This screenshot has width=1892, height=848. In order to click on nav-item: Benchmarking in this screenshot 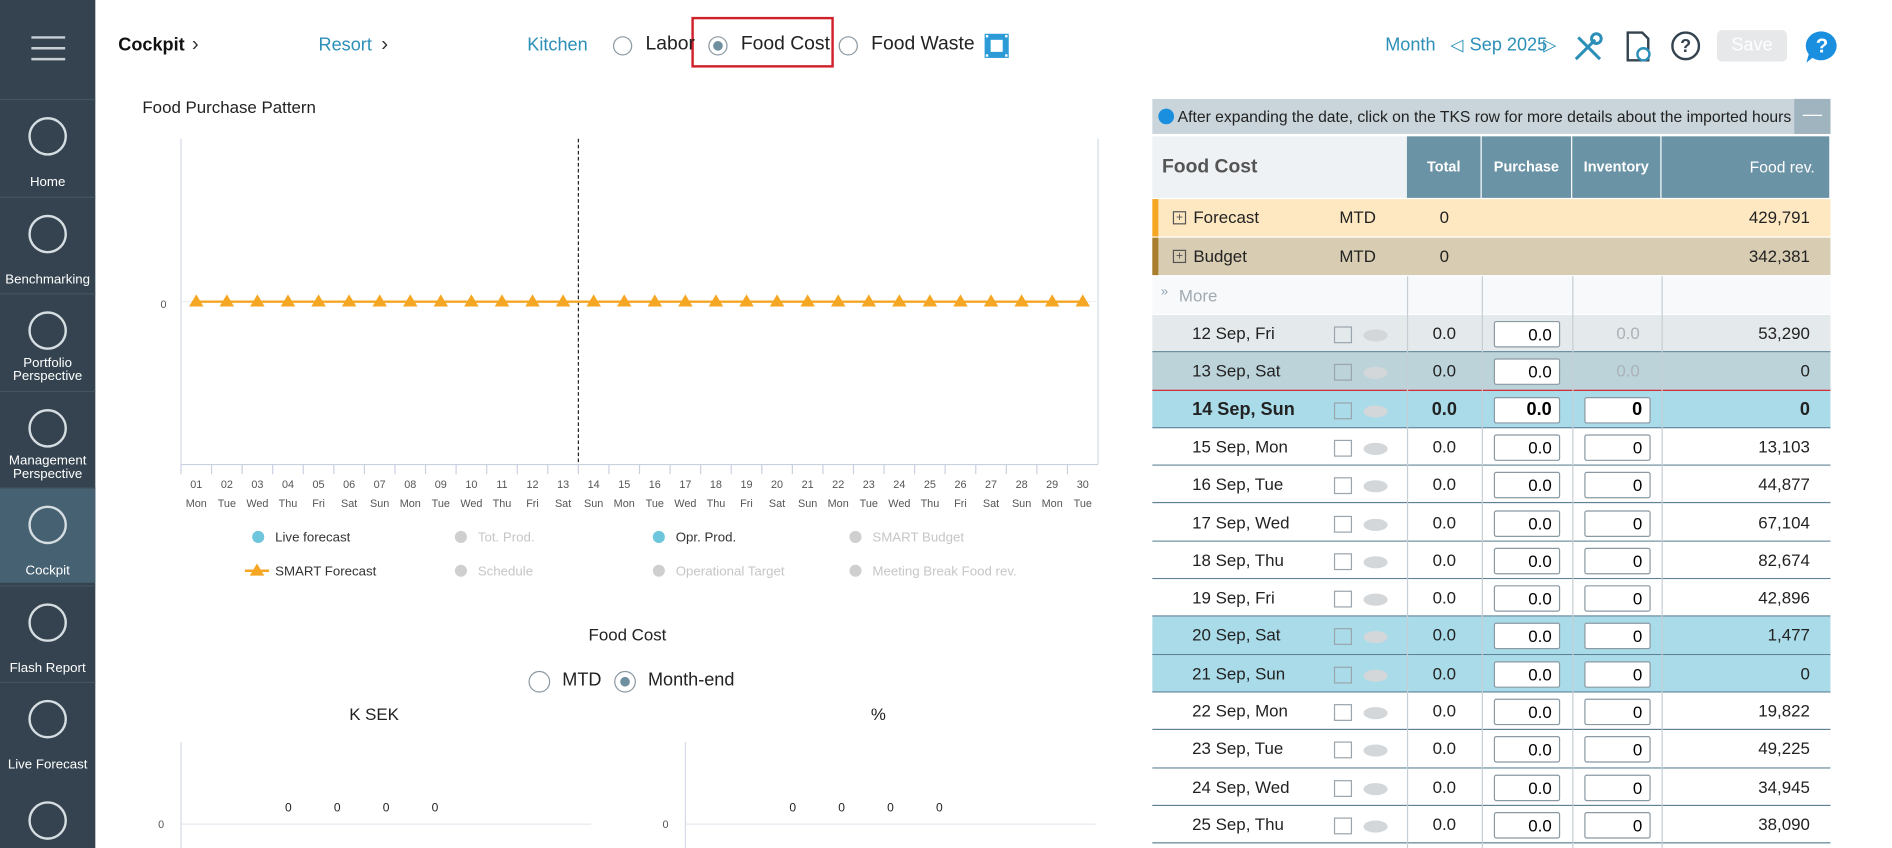, I will do `click(48, 243)`.